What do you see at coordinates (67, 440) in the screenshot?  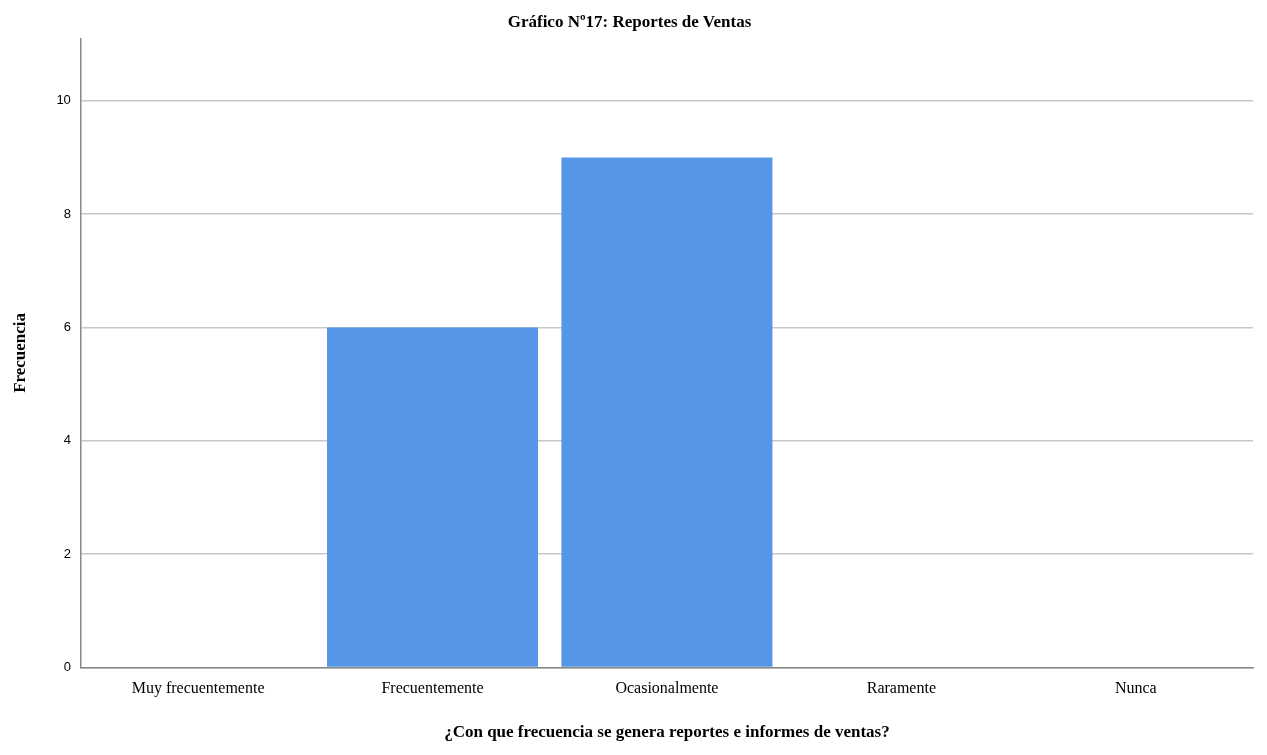 I see `y-tick-label: 4` at bounding box center [67, 440].